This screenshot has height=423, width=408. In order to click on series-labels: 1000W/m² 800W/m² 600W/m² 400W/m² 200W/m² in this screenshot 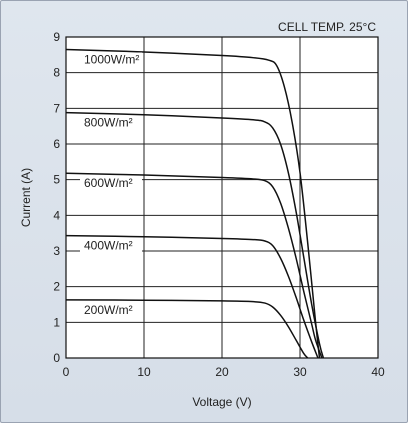, I will do `click(111, 184)`.